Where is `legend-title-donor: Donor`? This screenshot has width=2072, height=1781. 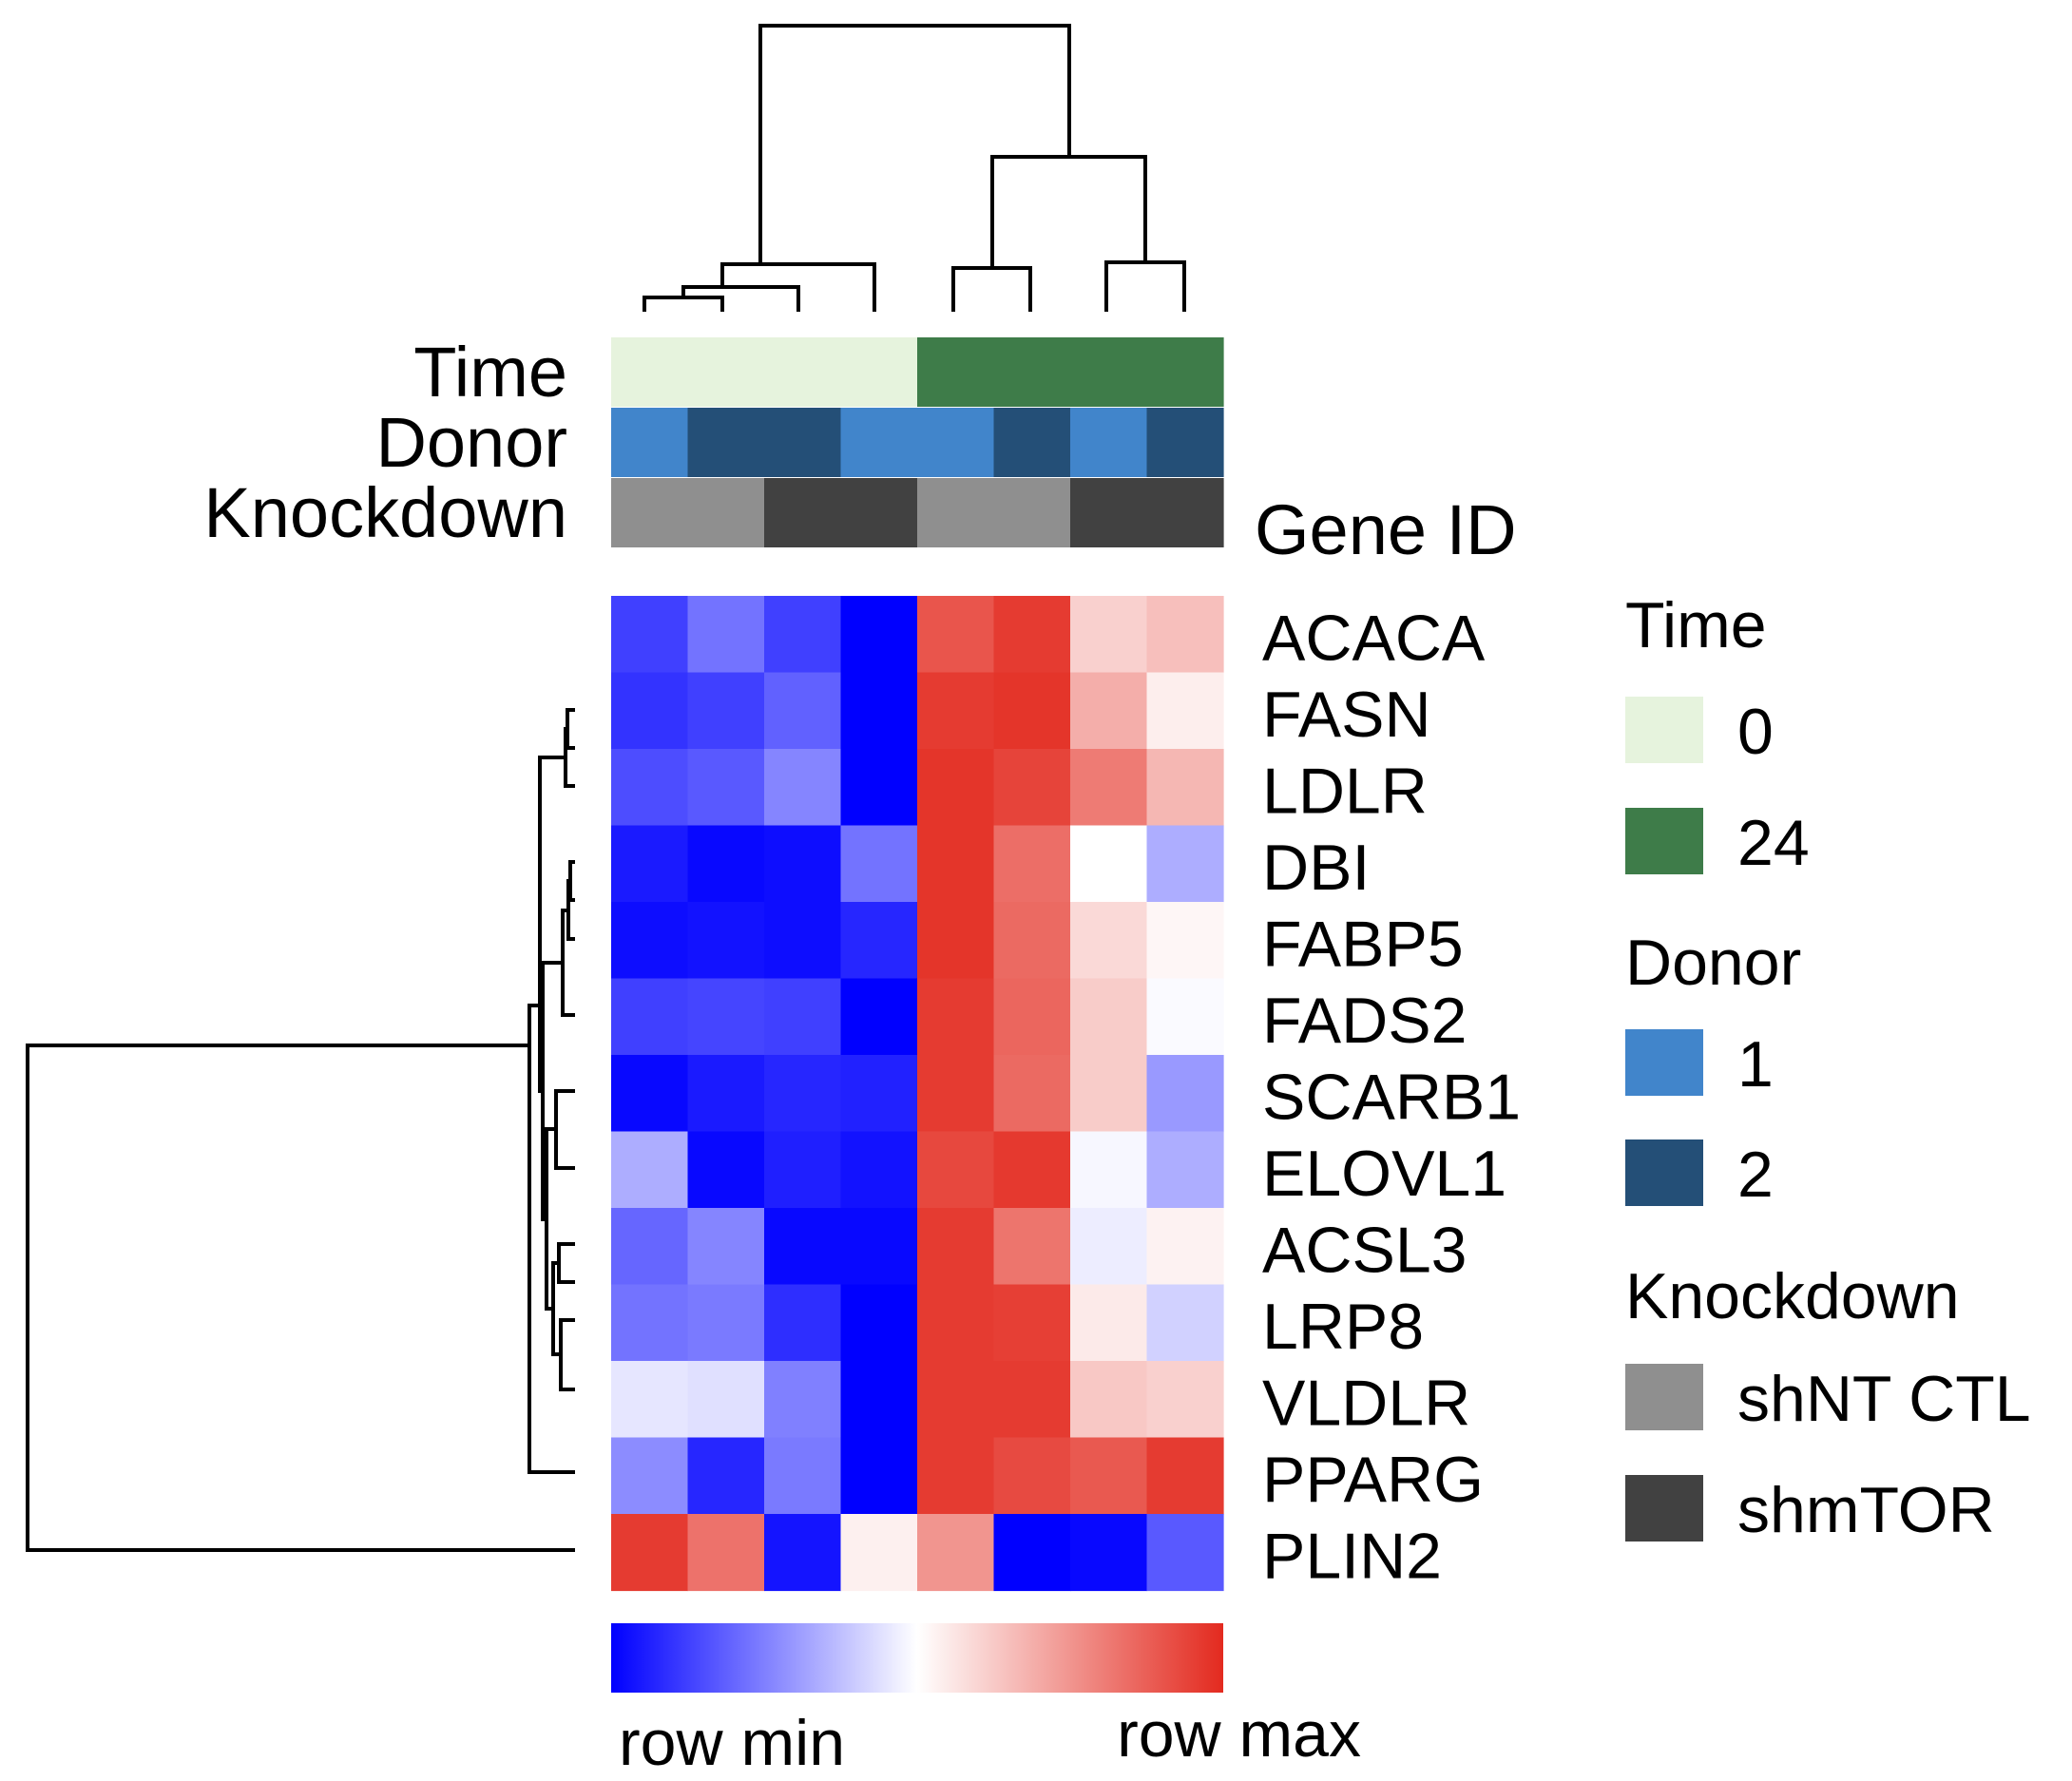 legend-title-donor: Donor is located at coordinates (1713, 963).